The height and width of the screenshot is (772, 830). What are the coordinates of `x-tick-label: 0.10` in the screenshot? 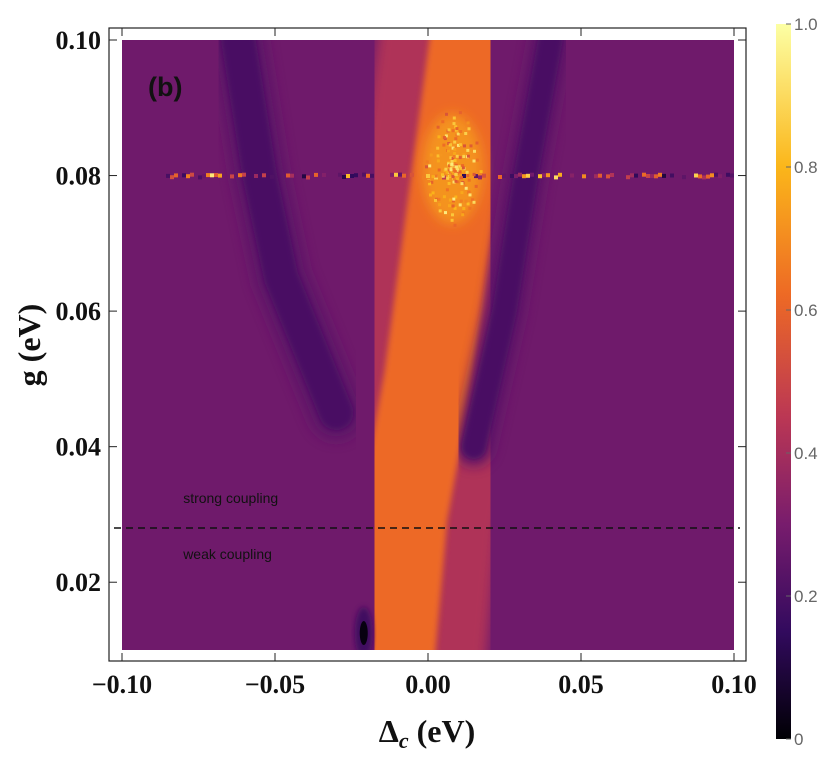 It's located at (734, 684).